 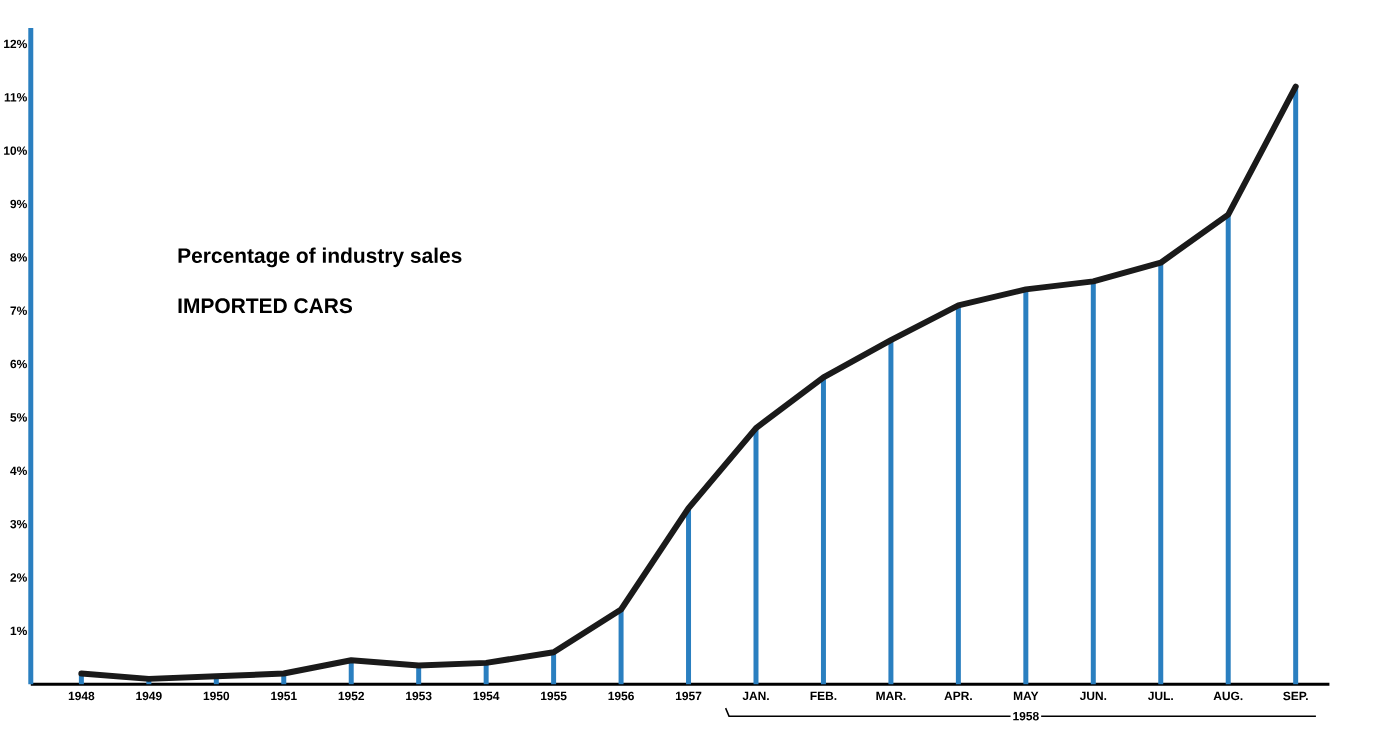 I want to click on x-tick-label: 1948, so click(x=81, y=696).